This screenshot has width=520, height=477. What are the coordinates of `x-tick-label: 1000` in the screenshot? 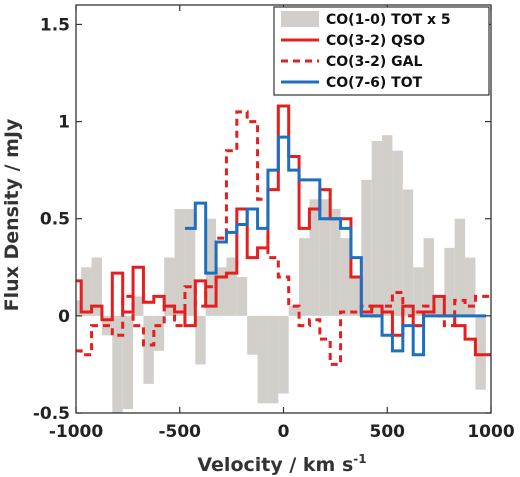 It's located at (490, 432).